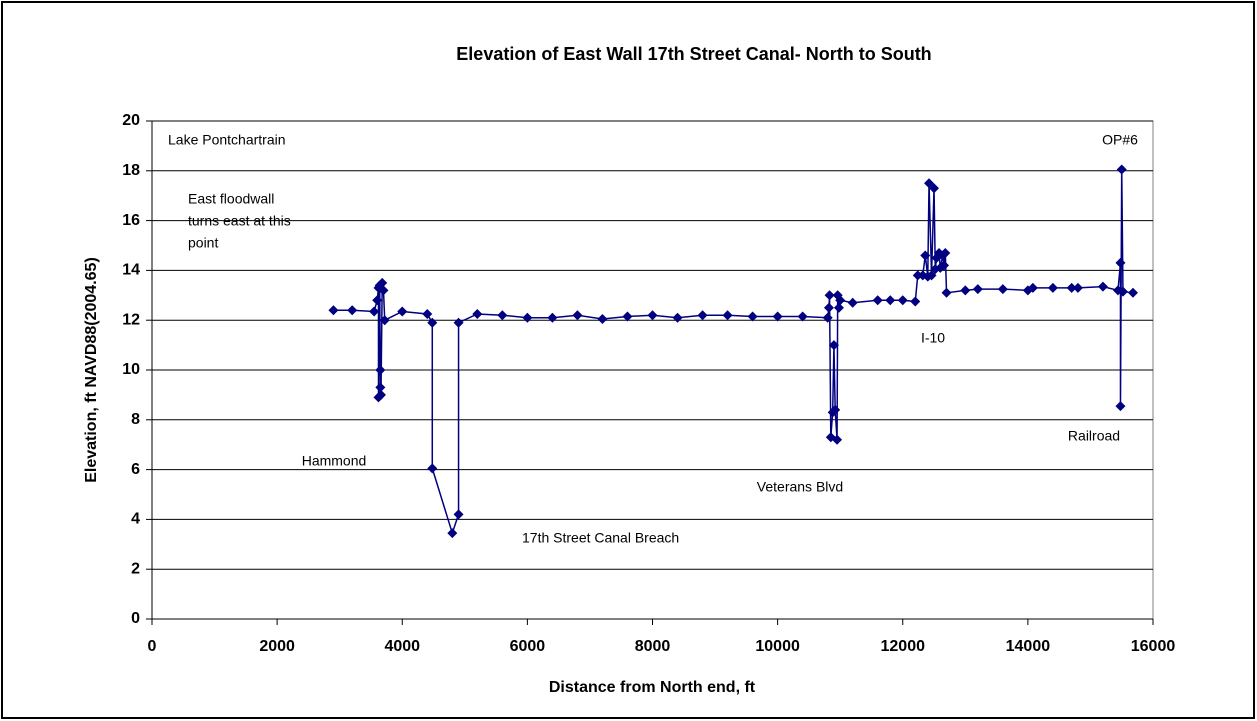  What do you see at coordinates (152, 646) in the screenshot?
I see `x-tick-label: 0` at bounding box center [152, 646].